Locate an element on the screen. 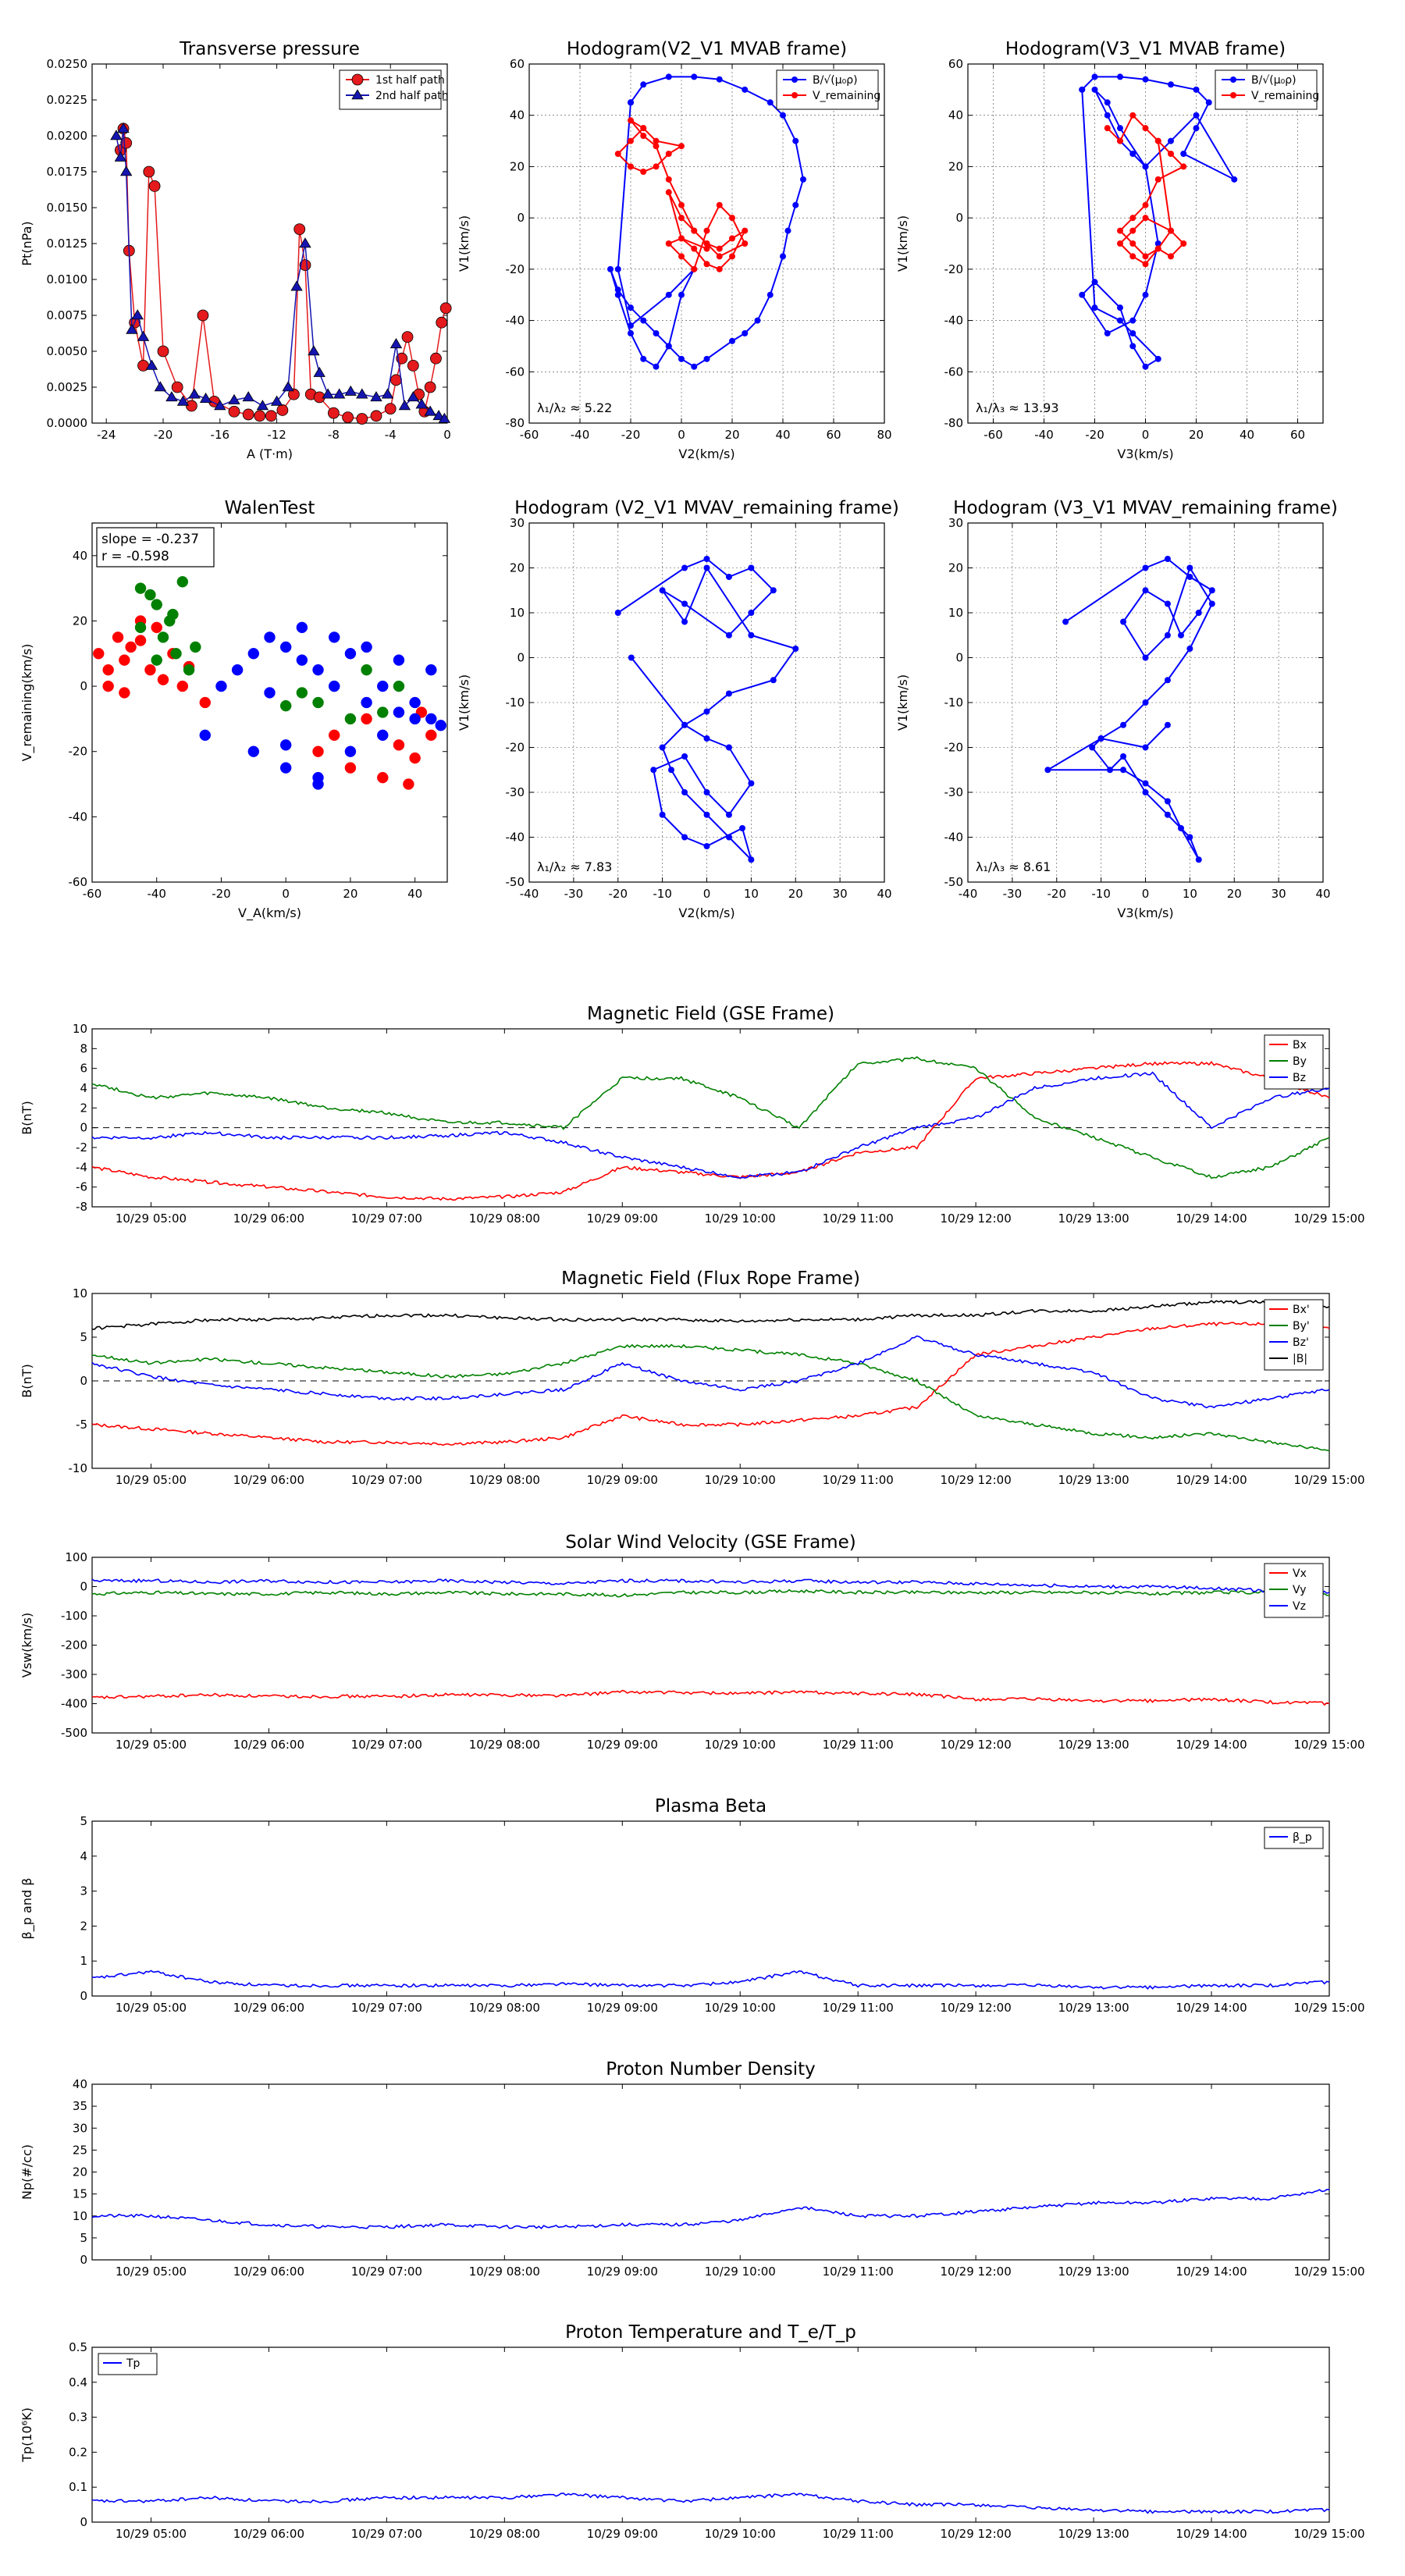 The height and width of the screenshot is (2576, 1405). series-line-vz is located at coordinates (711, 1586).